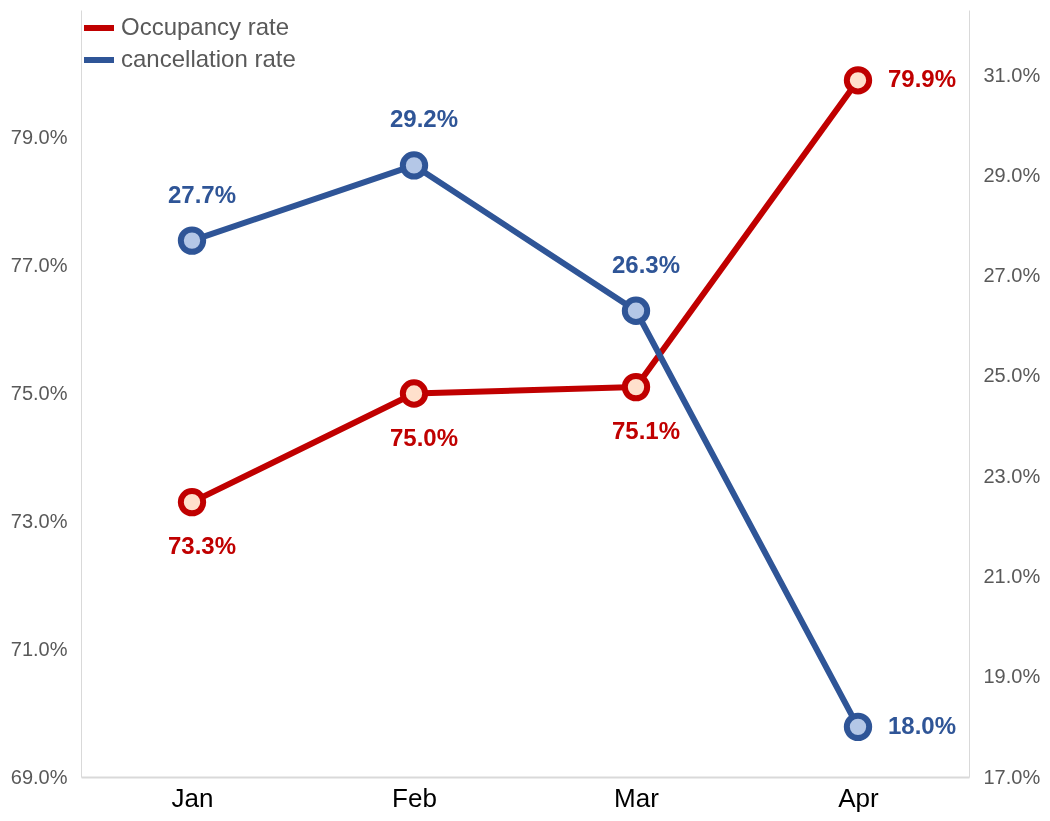  Describe the element at coordinates (859, 797) in the screenshot. I see `x-tick-label: Apr` at that location.